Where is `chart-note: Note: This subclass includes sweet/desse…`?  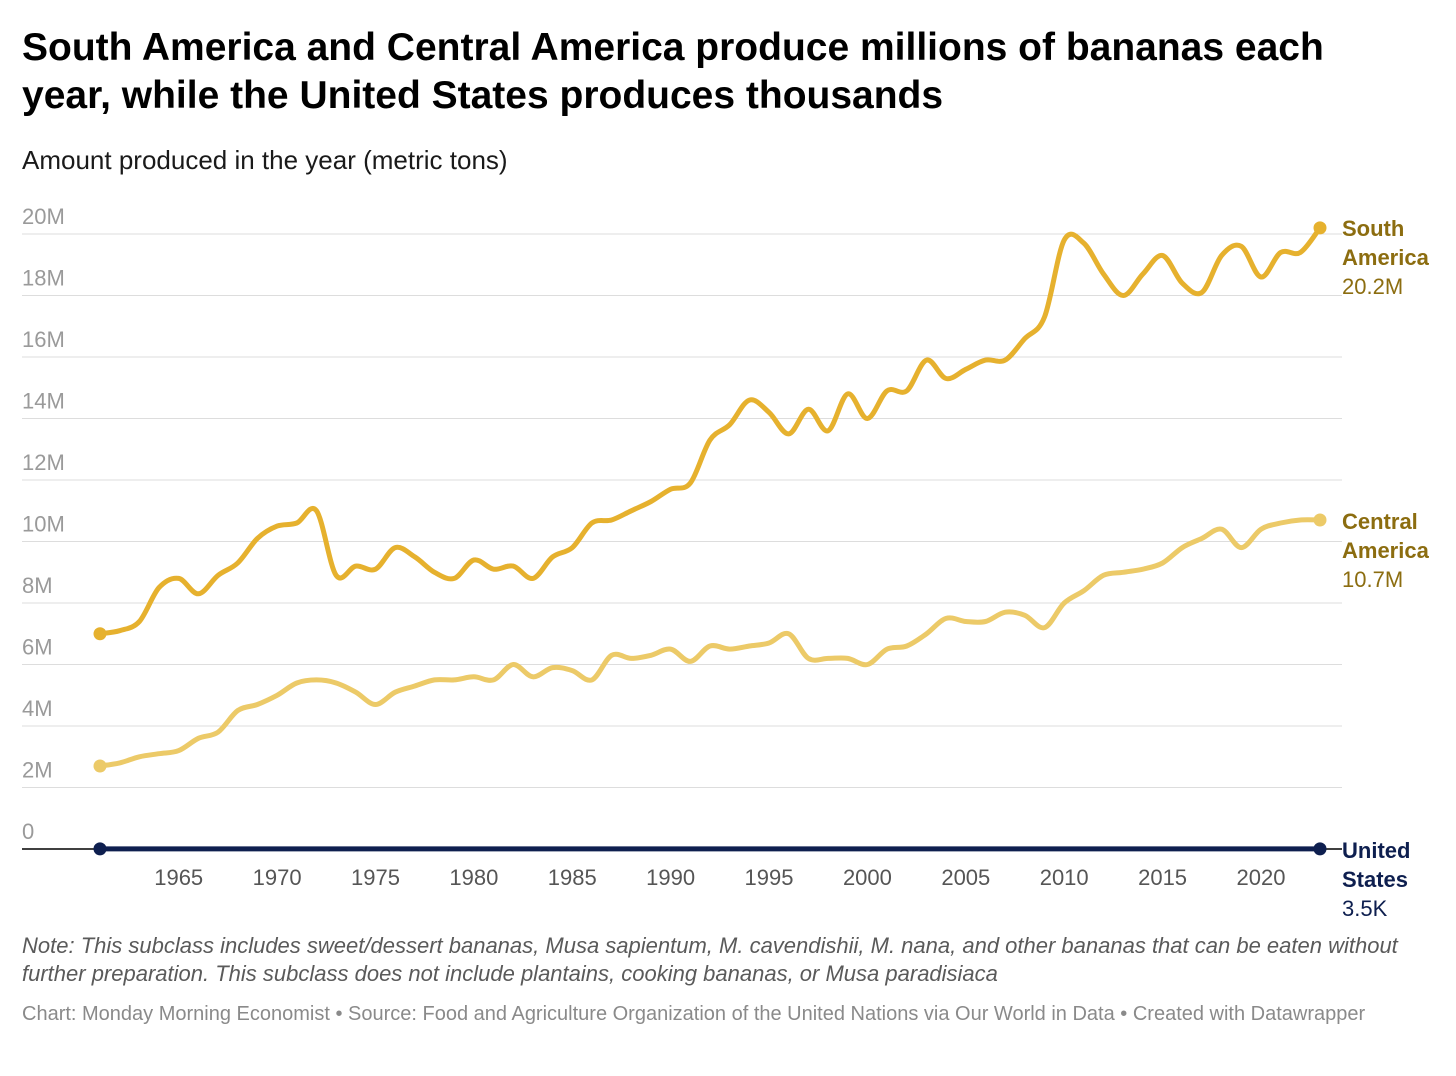 chart-note: Note: This subclass includes sweet/desse… is located at coordinates (710, 959).